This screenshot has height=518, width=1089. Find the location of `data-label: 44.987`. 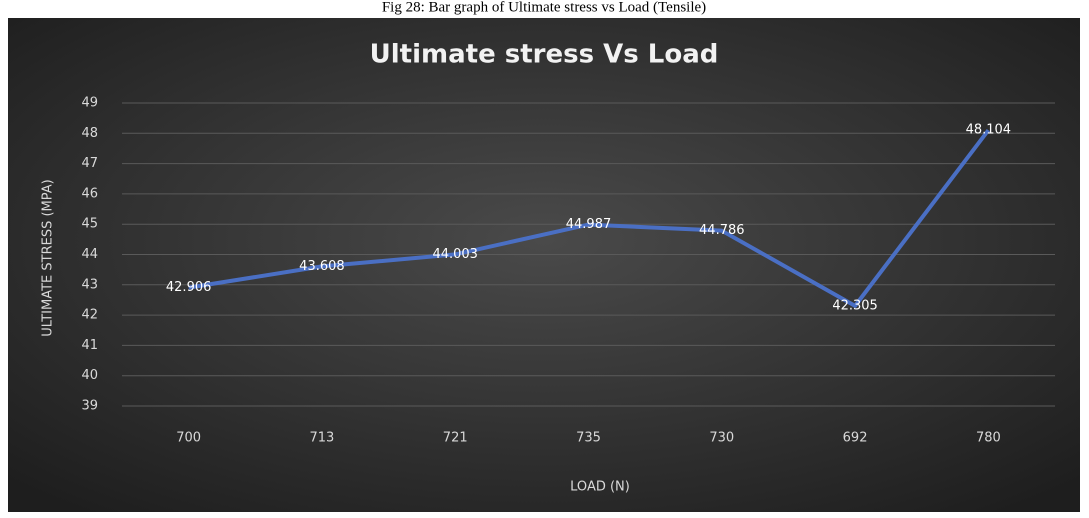

data-label: 44.987 is located at coordinates (589, 224).